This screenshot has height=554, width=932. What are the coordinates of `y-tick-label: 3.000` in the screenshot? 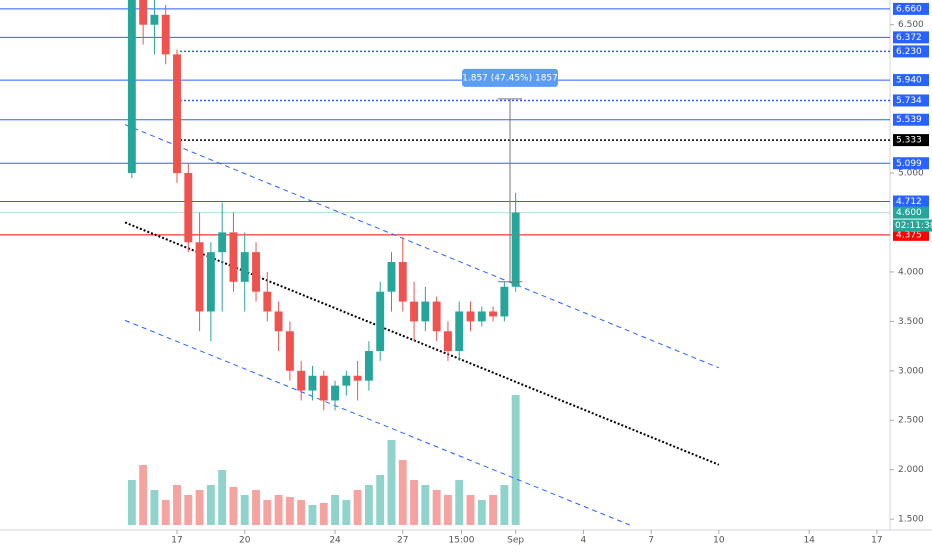 It's located at (911, 371).